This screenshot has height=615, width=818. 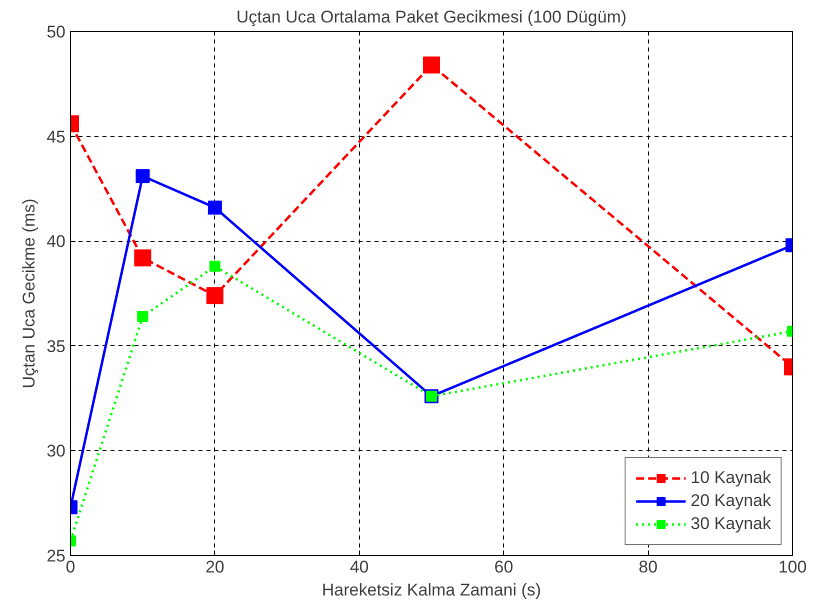 I want to click on y-tick-label: 50, so click(x=56, y=32).